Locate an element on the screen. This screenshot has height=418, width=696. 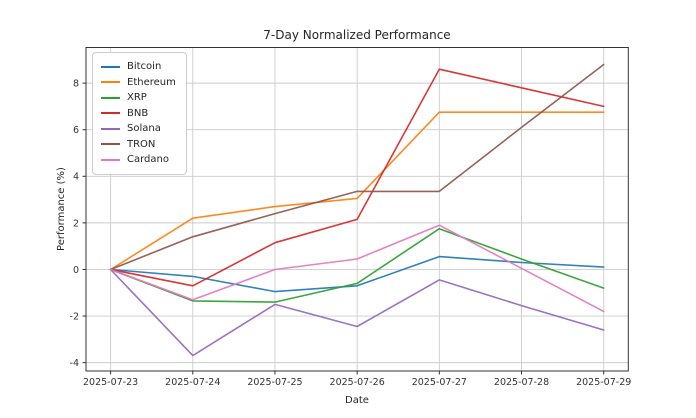
legend-item-bnb: BNB is located at coordinates (138, 114).